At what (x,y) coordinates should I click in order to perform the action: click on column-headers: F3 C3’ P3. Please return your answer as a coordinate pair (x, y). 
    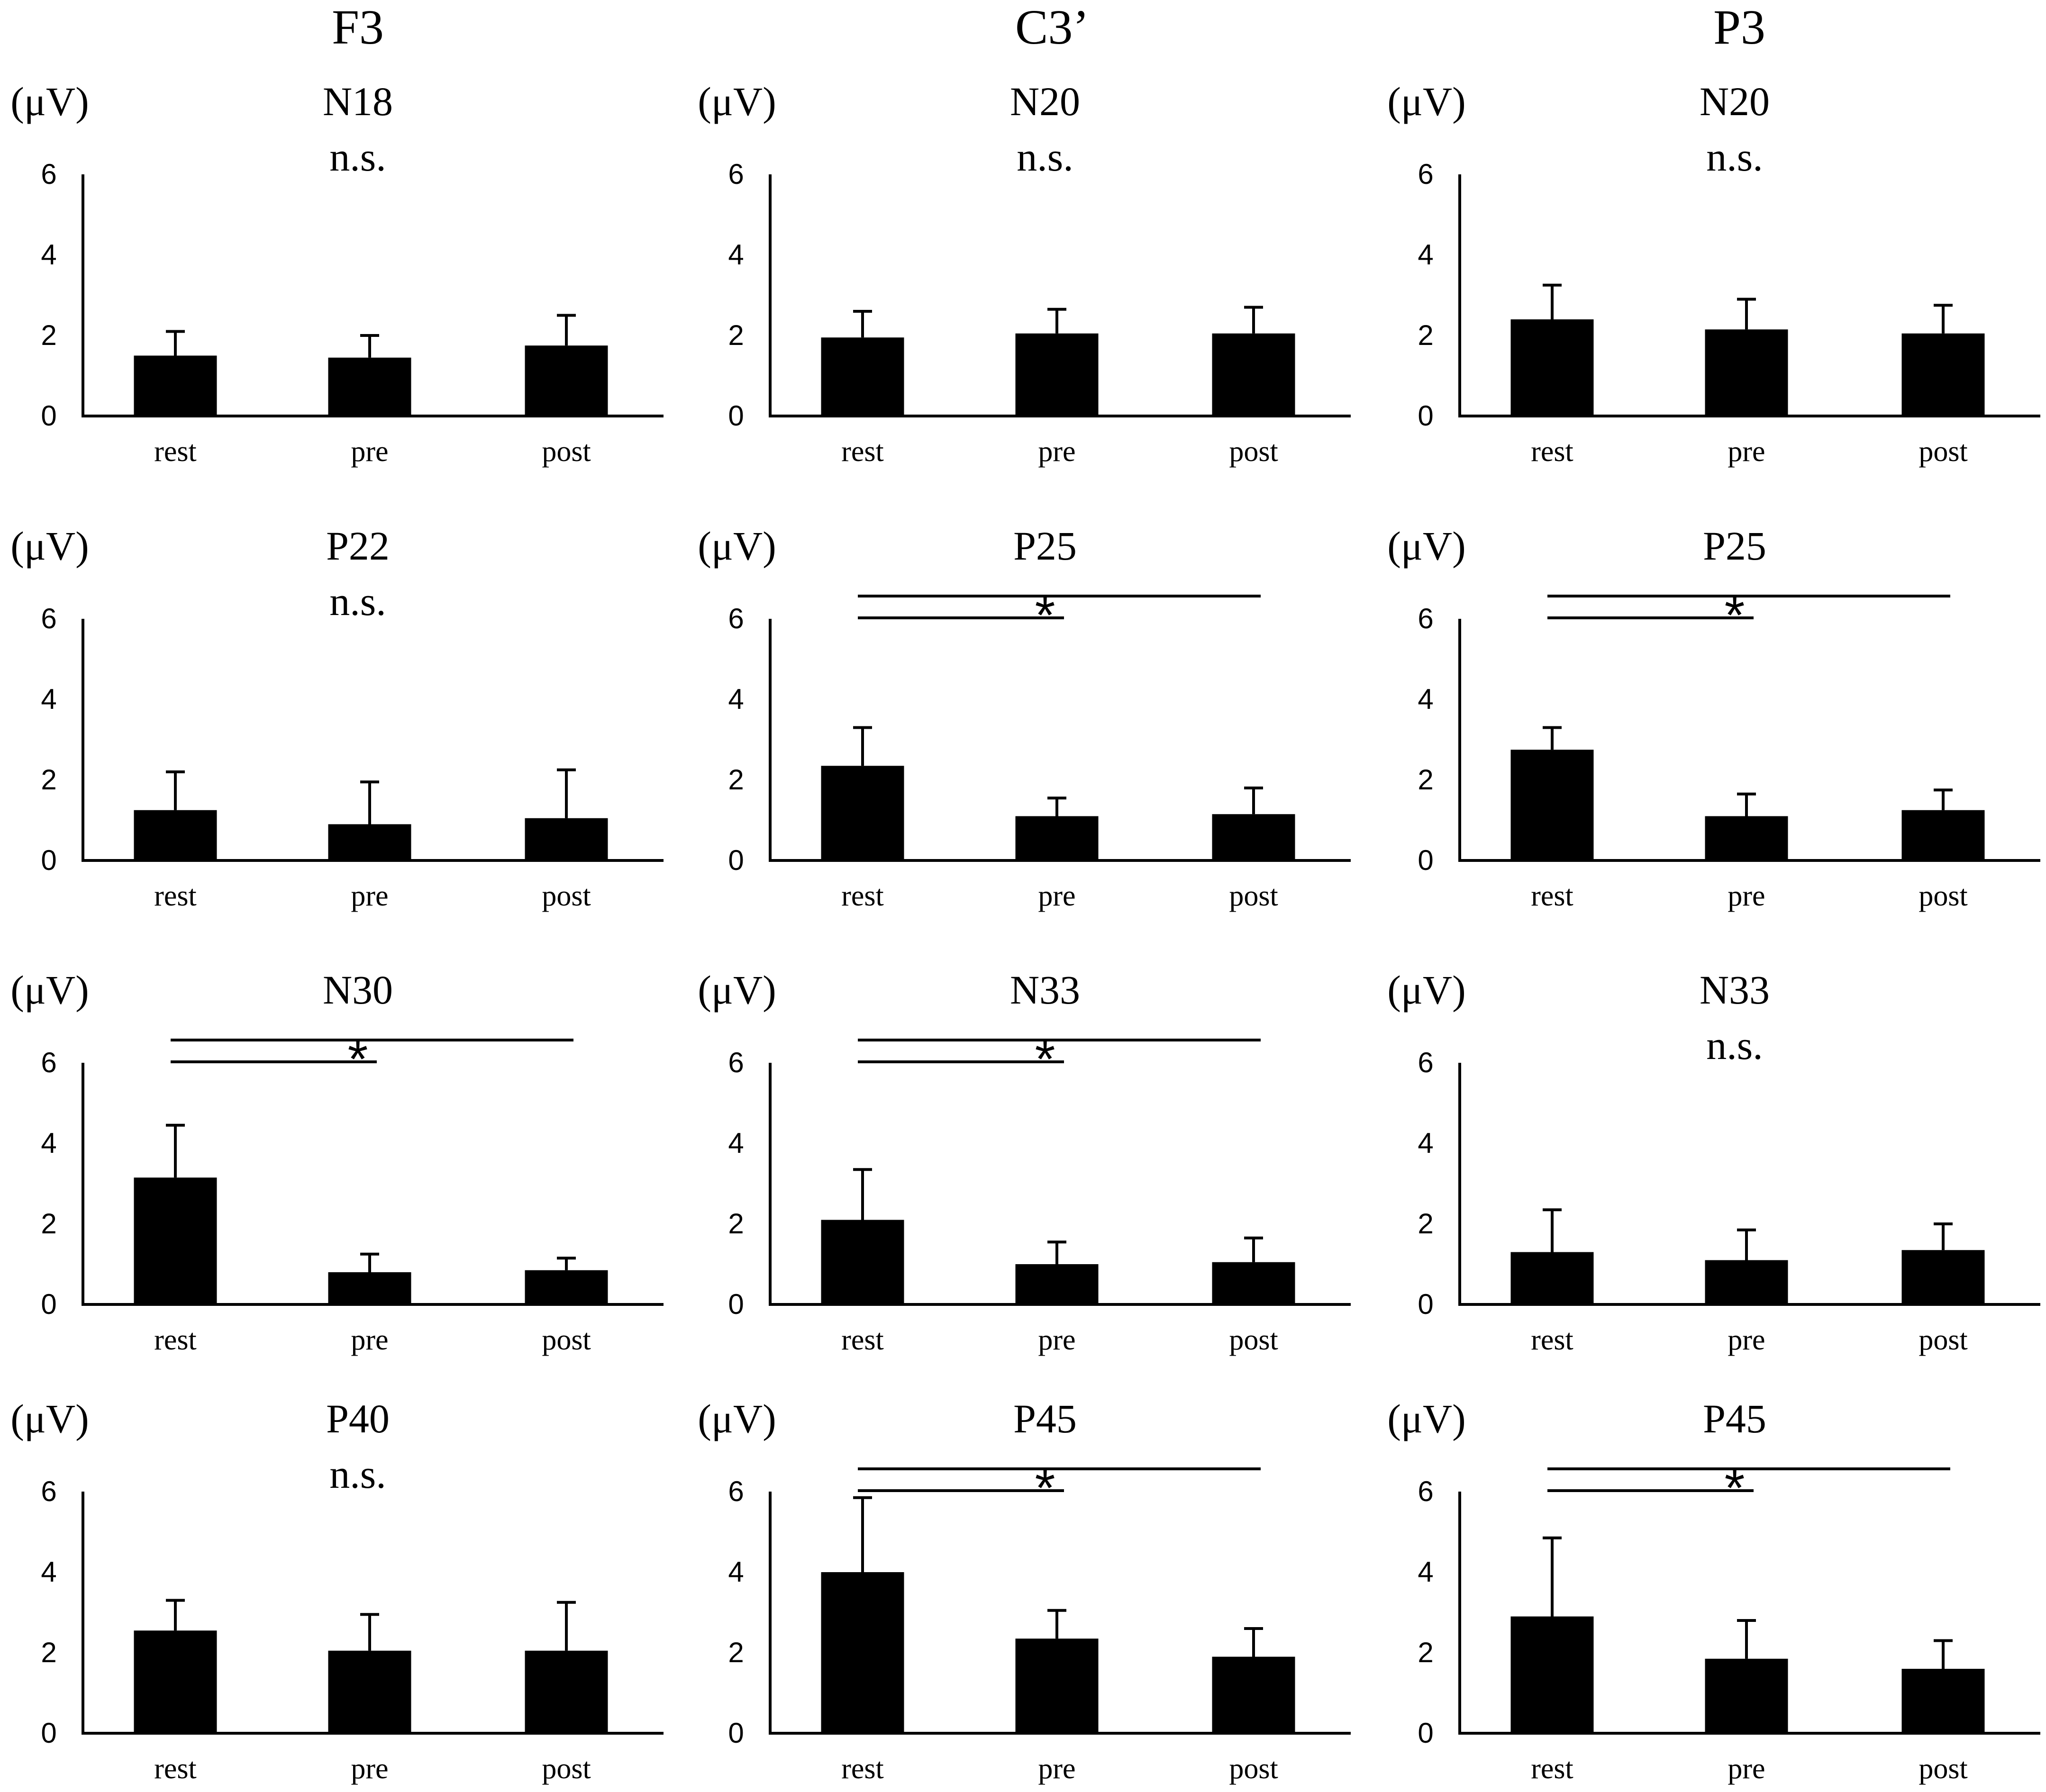
    Looking at the image, I should click on (1048, 27).